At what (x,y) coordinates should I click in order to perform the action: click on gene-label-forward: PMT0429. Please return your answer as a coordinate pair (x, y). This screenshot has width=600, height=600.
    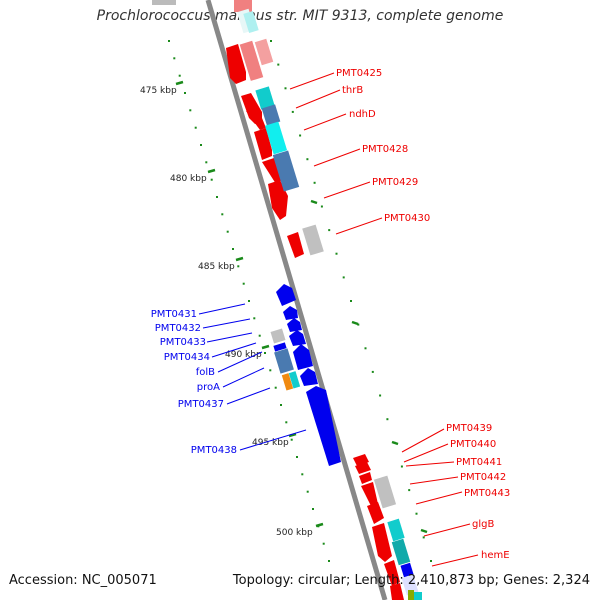
    Looking at the image, I should click on (395, 182).